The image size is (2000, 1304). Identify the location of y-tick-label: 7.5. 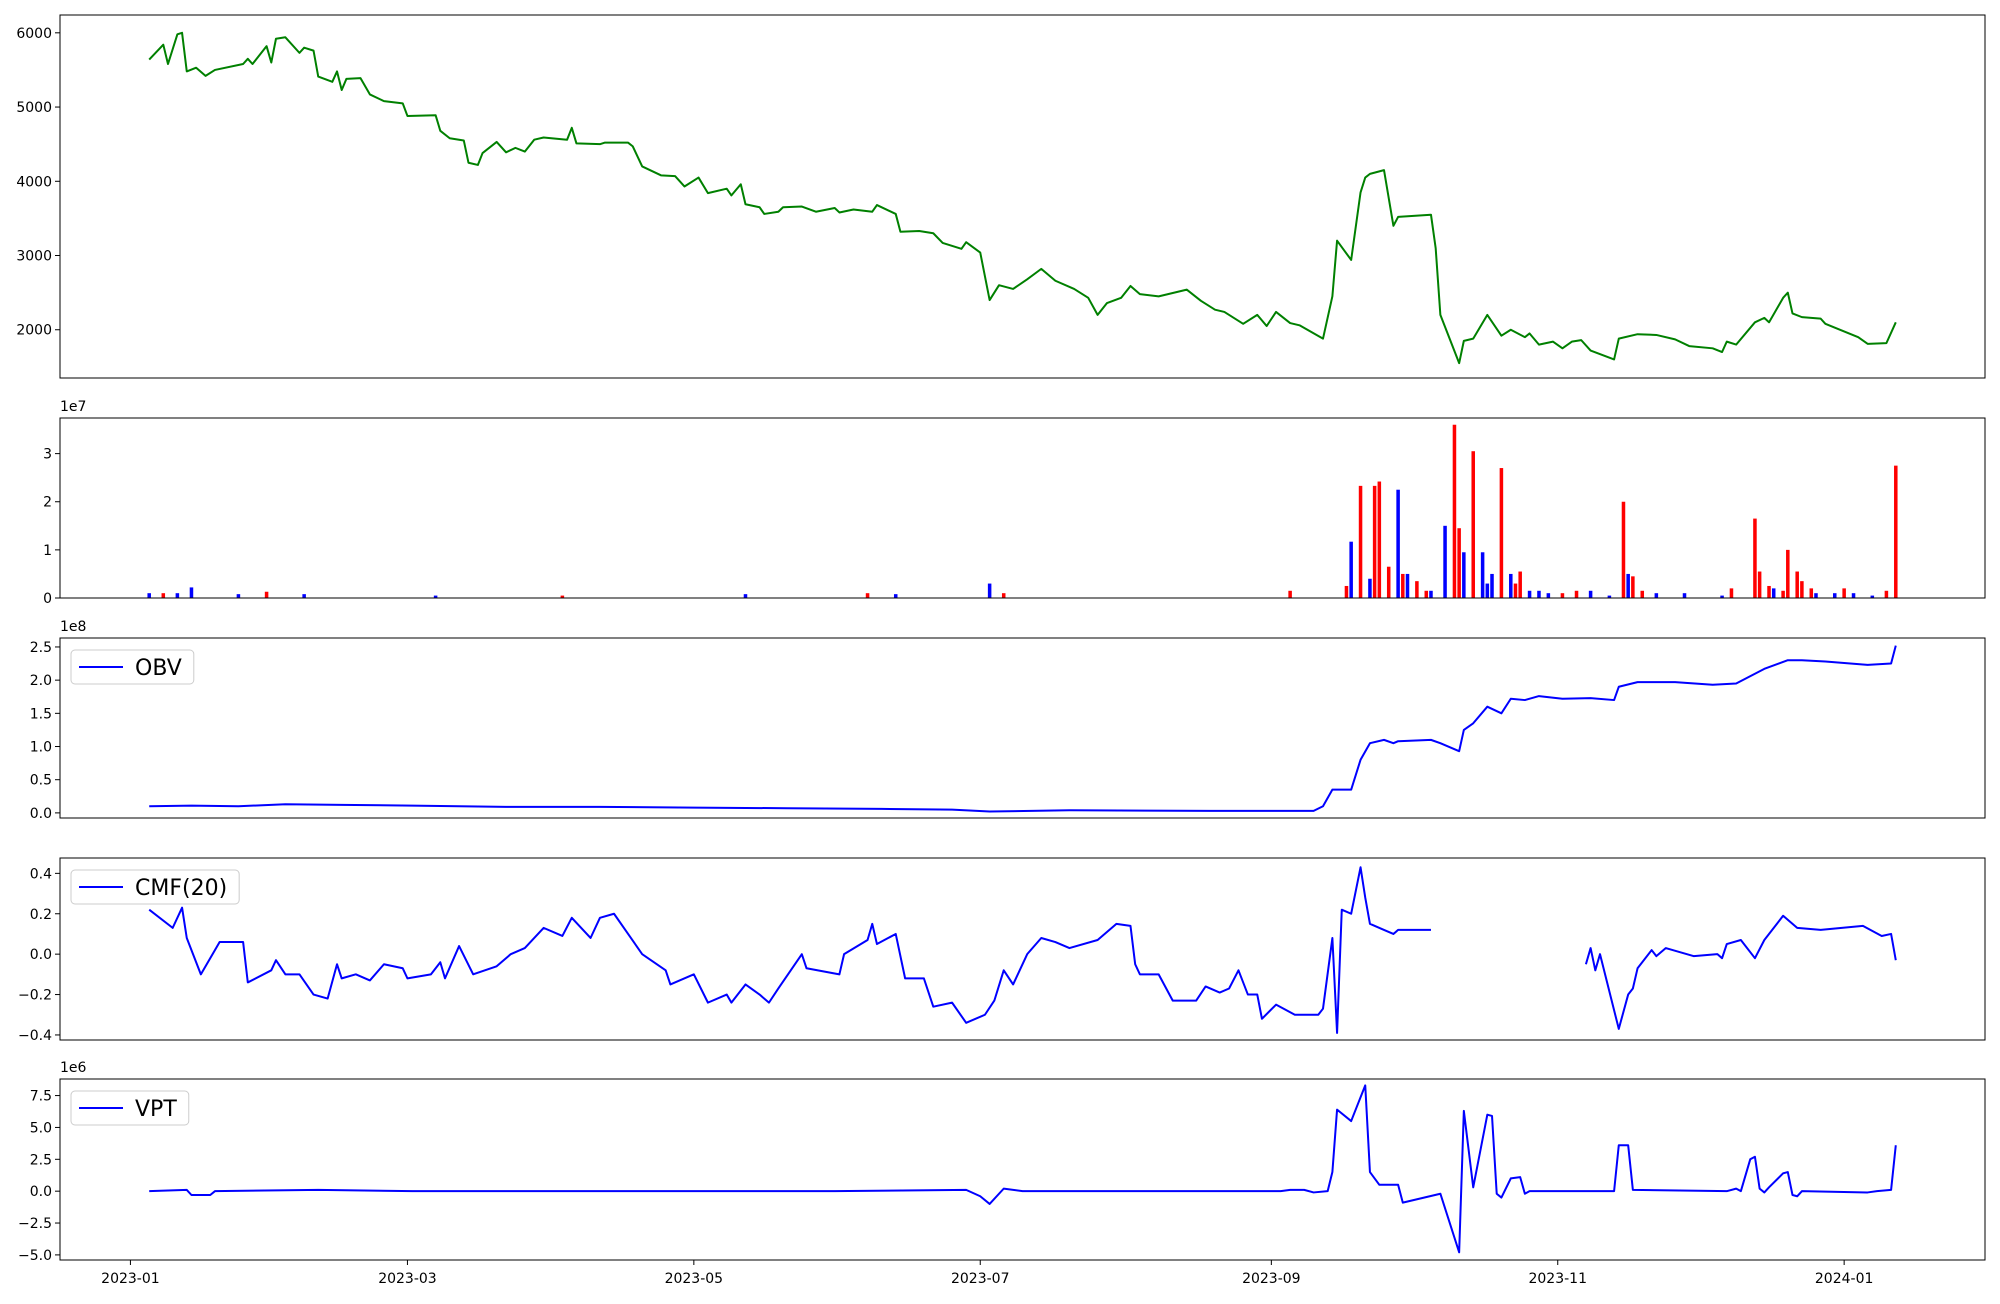
(41, 1097).